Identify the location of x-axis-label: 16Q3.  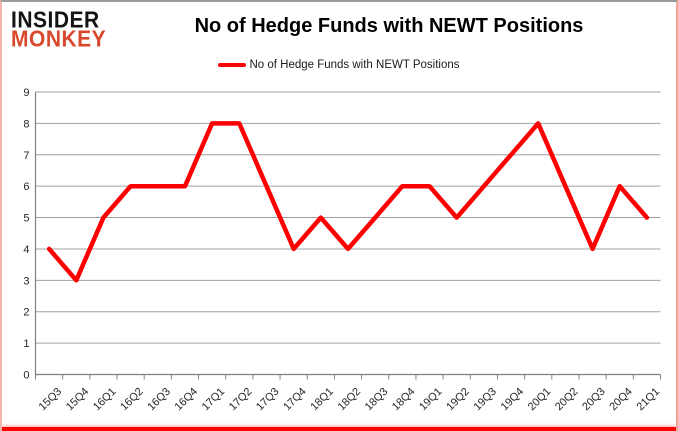
(159, 400).